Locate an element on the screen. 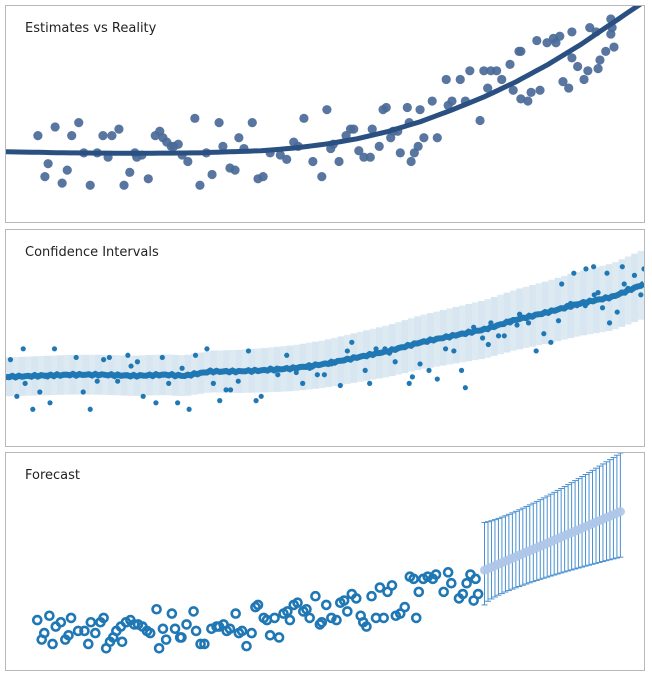 This screenshot has height=680, width=652. forecast-mean is located at coordinates (552, 541).